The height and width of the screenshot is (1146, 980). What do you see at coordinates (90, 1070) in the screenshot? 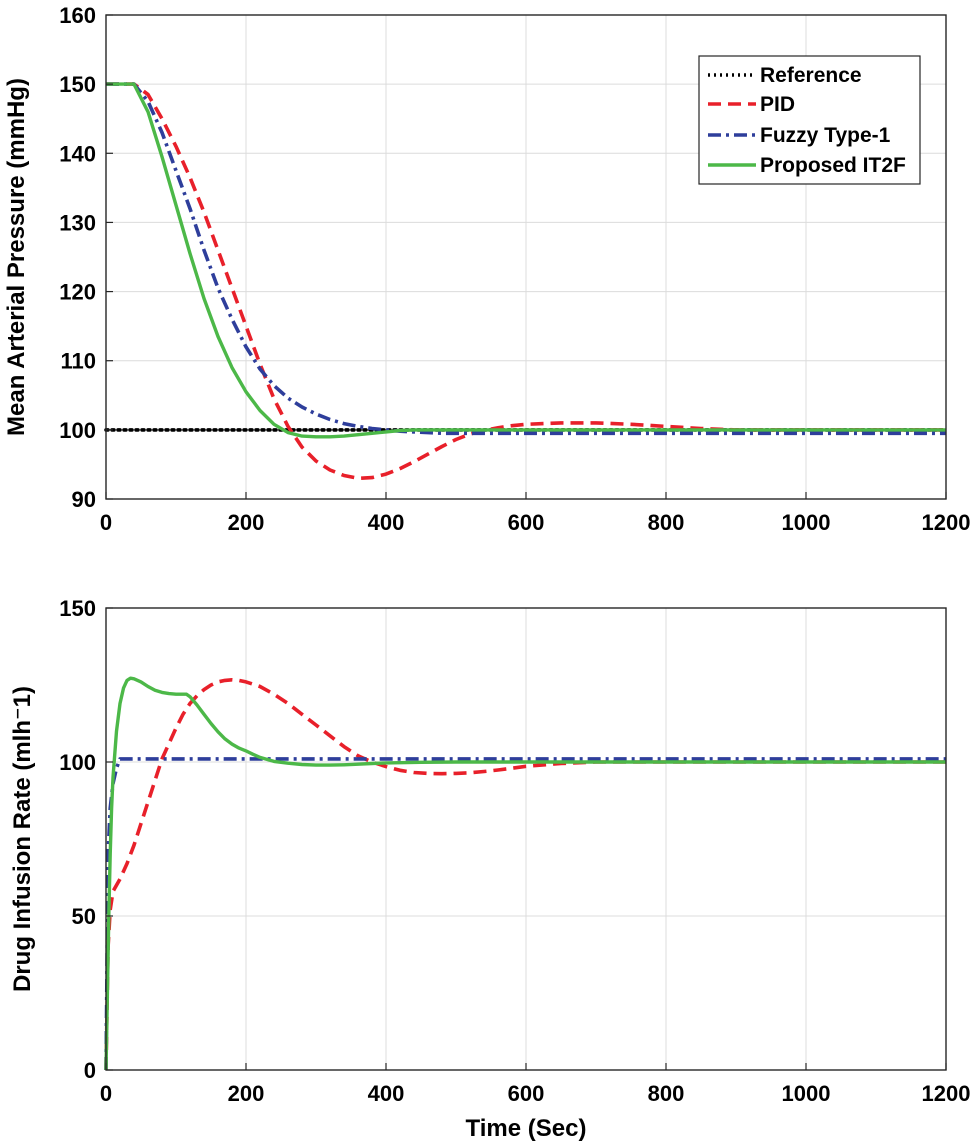
I see `infusion-ytick-label-0: 0` at bounding box center [90, 1070].